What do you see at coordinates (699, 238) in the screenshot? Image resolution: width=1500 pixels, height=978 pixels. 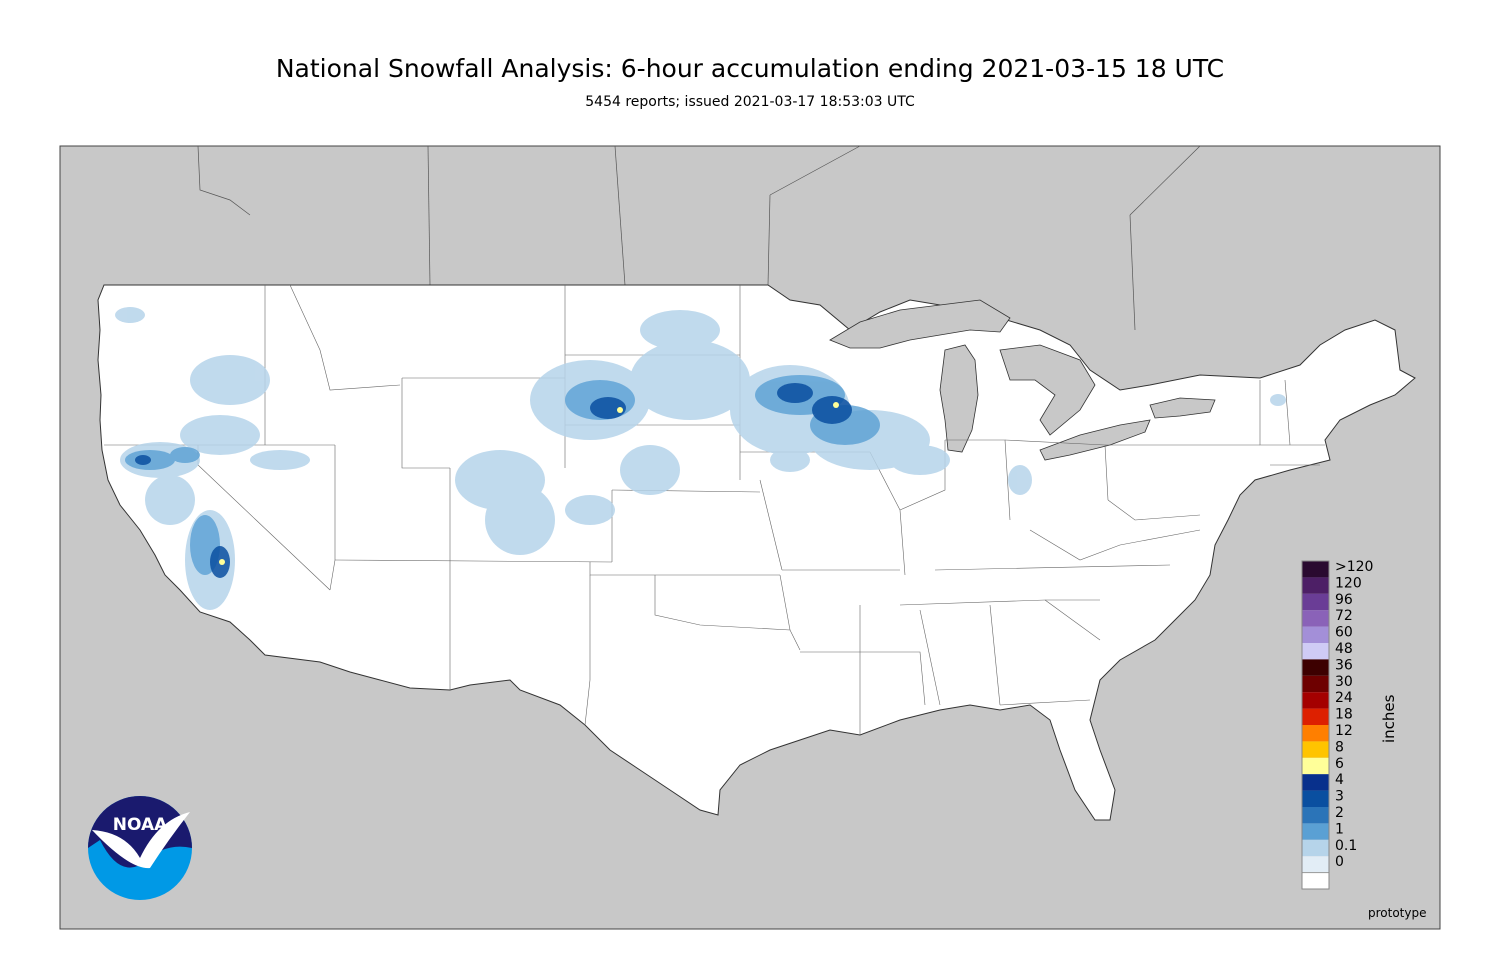 I see `foreign-borders` at bounding box center [699, 238].